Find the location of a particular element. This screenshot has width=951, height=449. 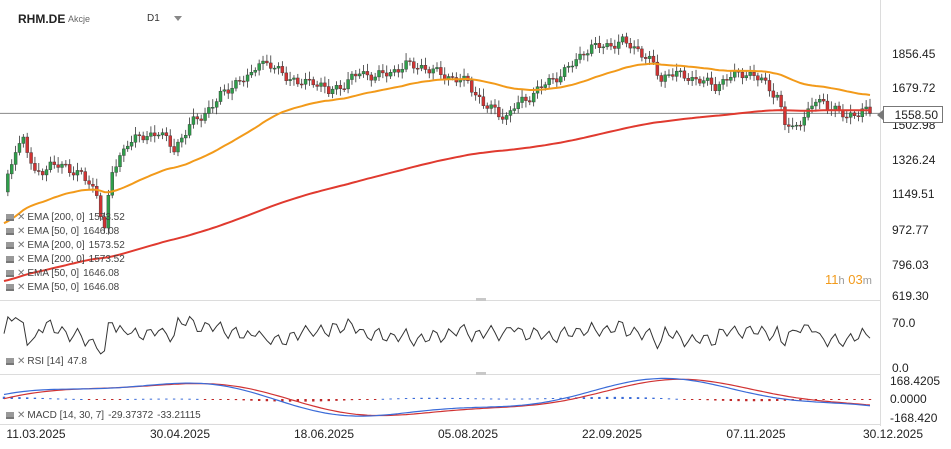

date-axis-label: 30.12.2025 is located at coordinates (893, 434).